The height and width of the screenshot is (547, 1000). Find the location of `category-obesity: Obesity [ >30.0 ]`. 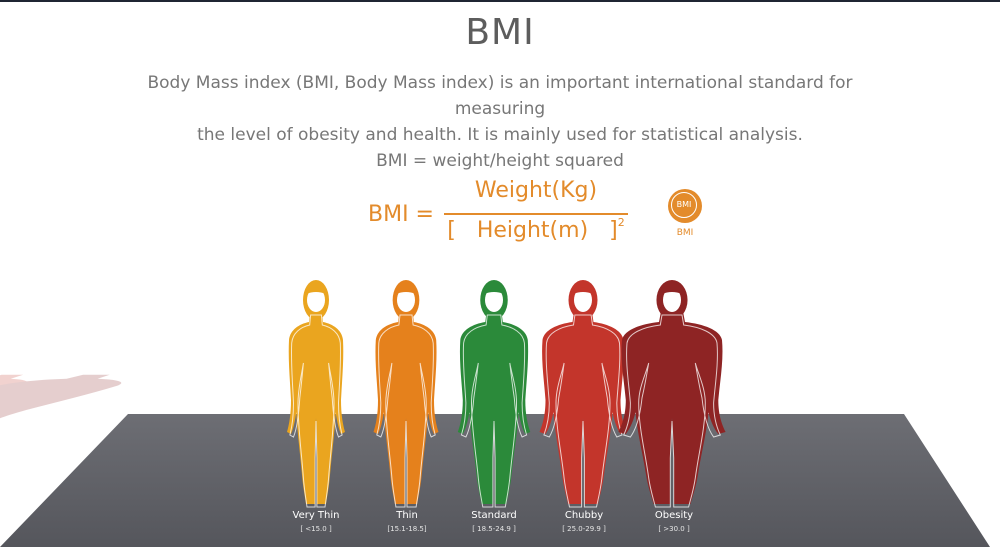

category-obesity: Obesity [ >30.0 ] is located at coordinates (674, 522).